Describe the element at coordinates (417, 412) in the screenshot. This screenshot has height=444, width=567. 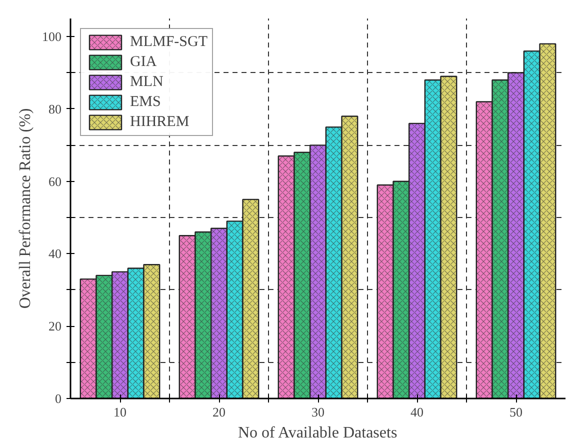
I see `x-tick-label: 40` at that location.